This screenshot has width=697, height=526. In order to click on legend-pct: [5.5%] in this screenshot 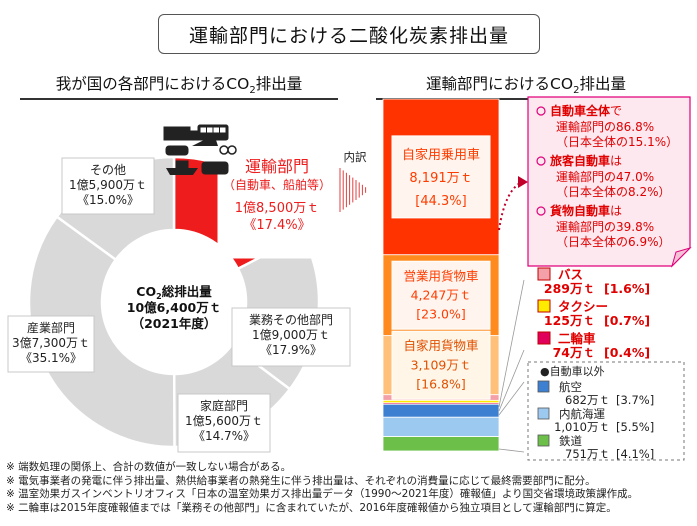, I will do `click(635, 427)`.